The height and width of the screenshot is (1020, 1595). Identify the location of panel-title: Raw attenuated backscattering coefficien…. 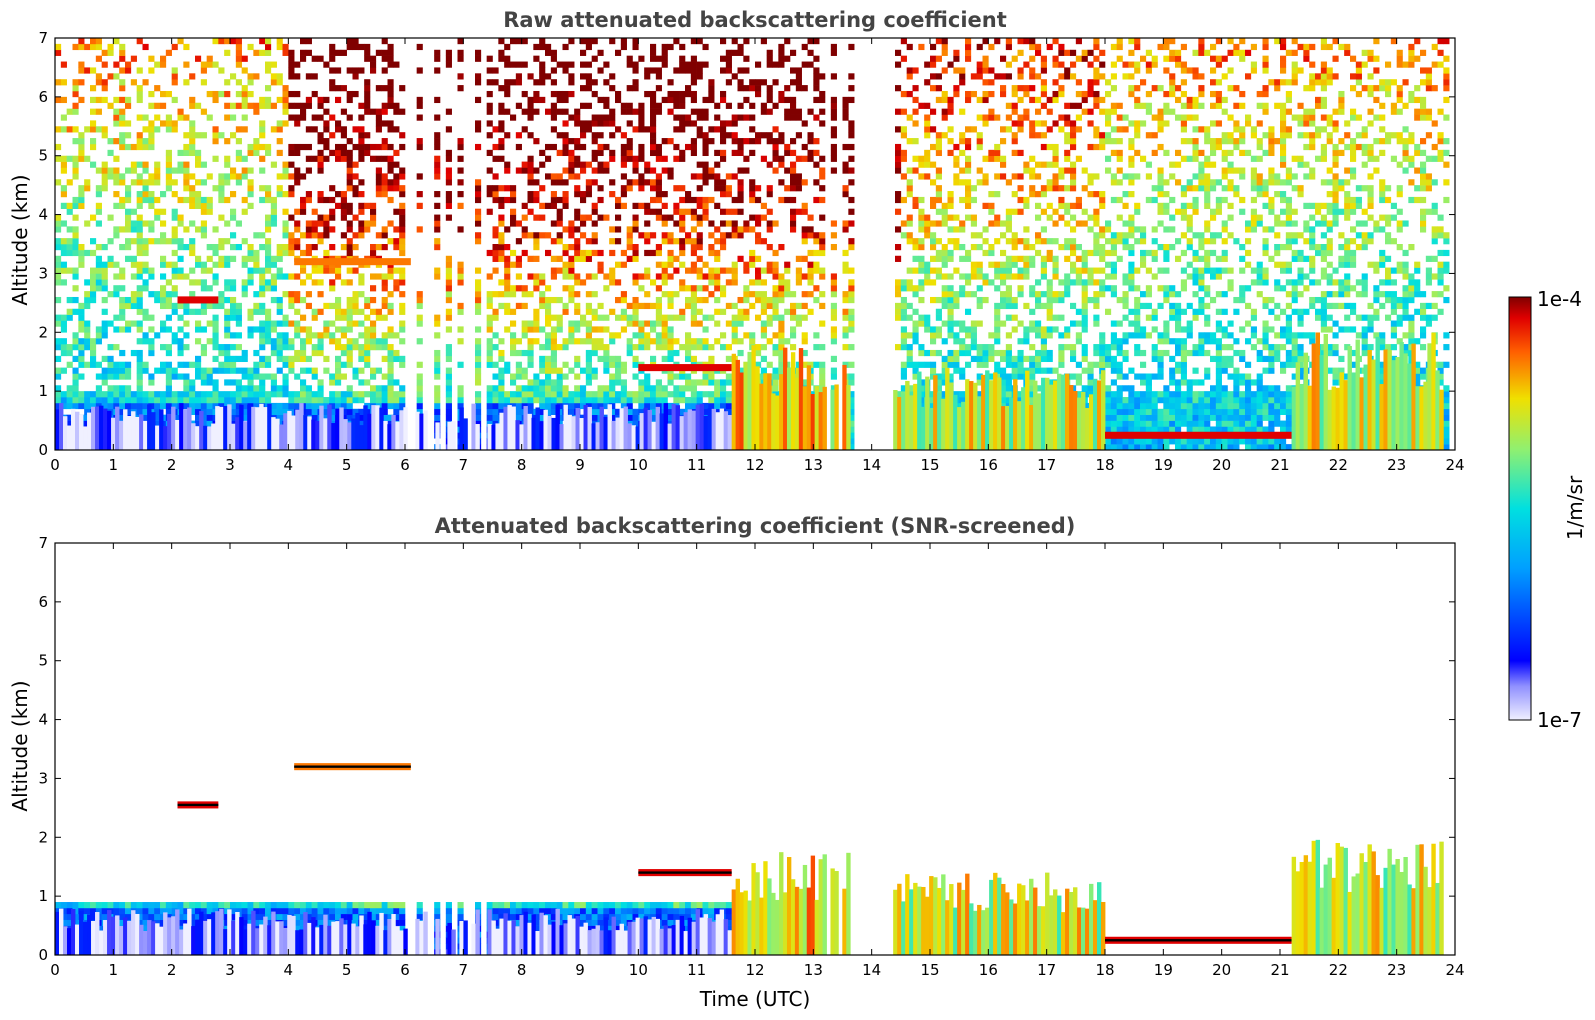
(755, 20).